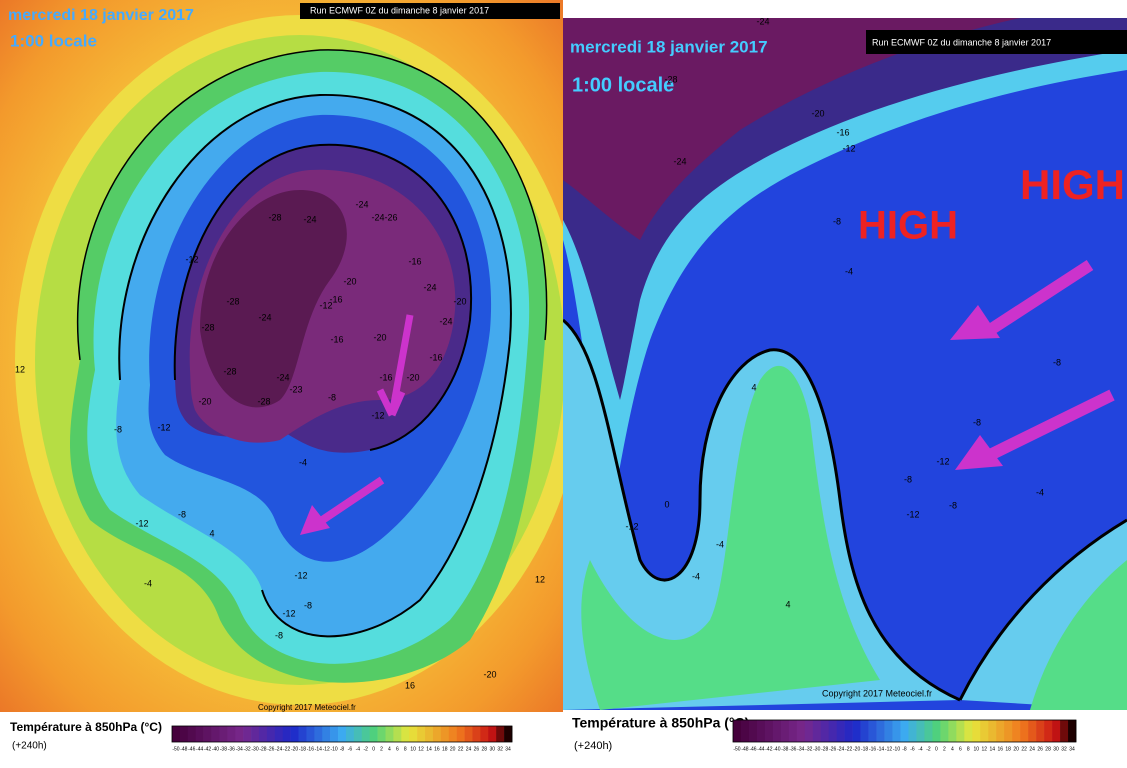  Describe the element at coordinates (405, 749) in the screenshot. I see `scale-label: 8` at that location.